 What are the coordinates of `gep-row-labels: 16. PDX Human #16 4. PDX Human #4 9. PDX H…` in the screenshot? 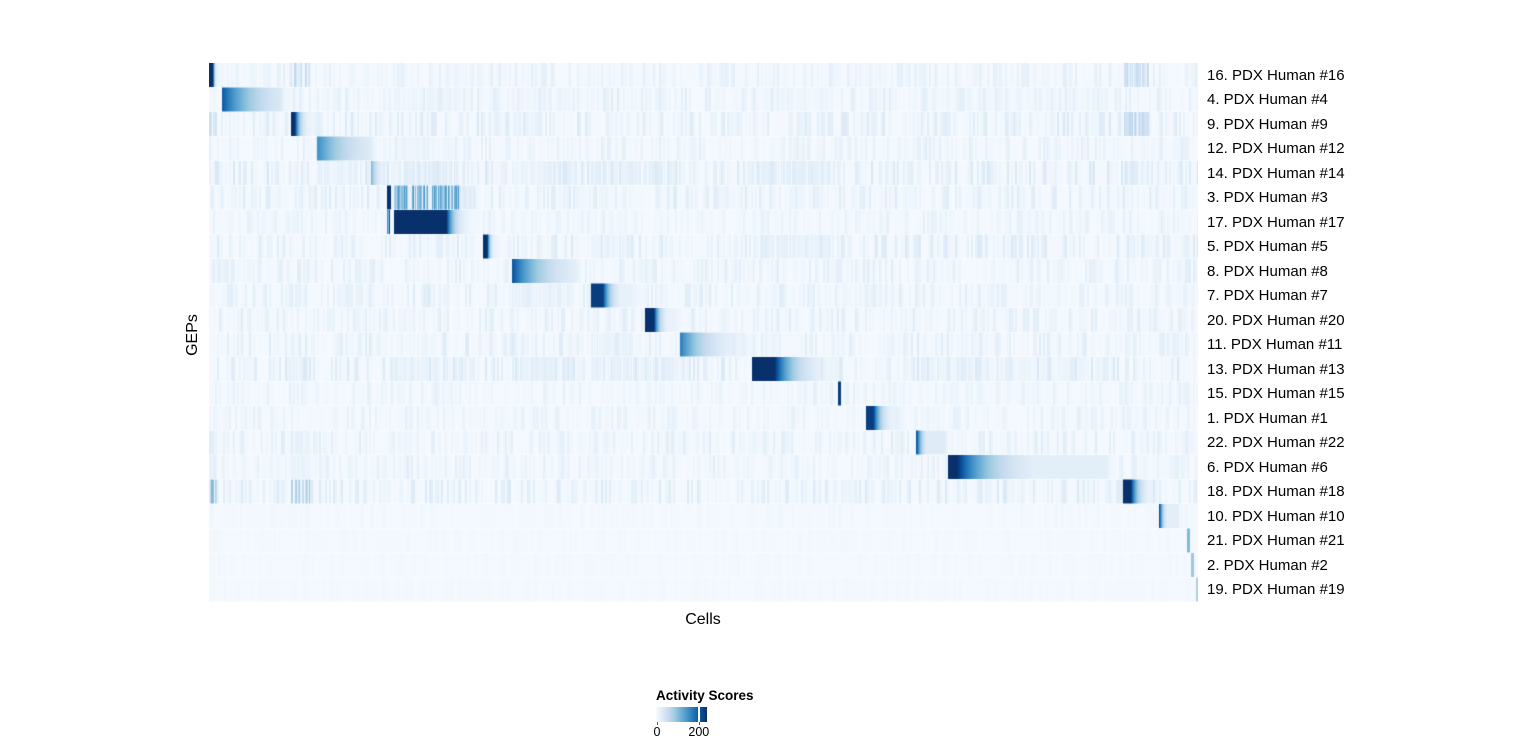 It's located at (1315, 332).